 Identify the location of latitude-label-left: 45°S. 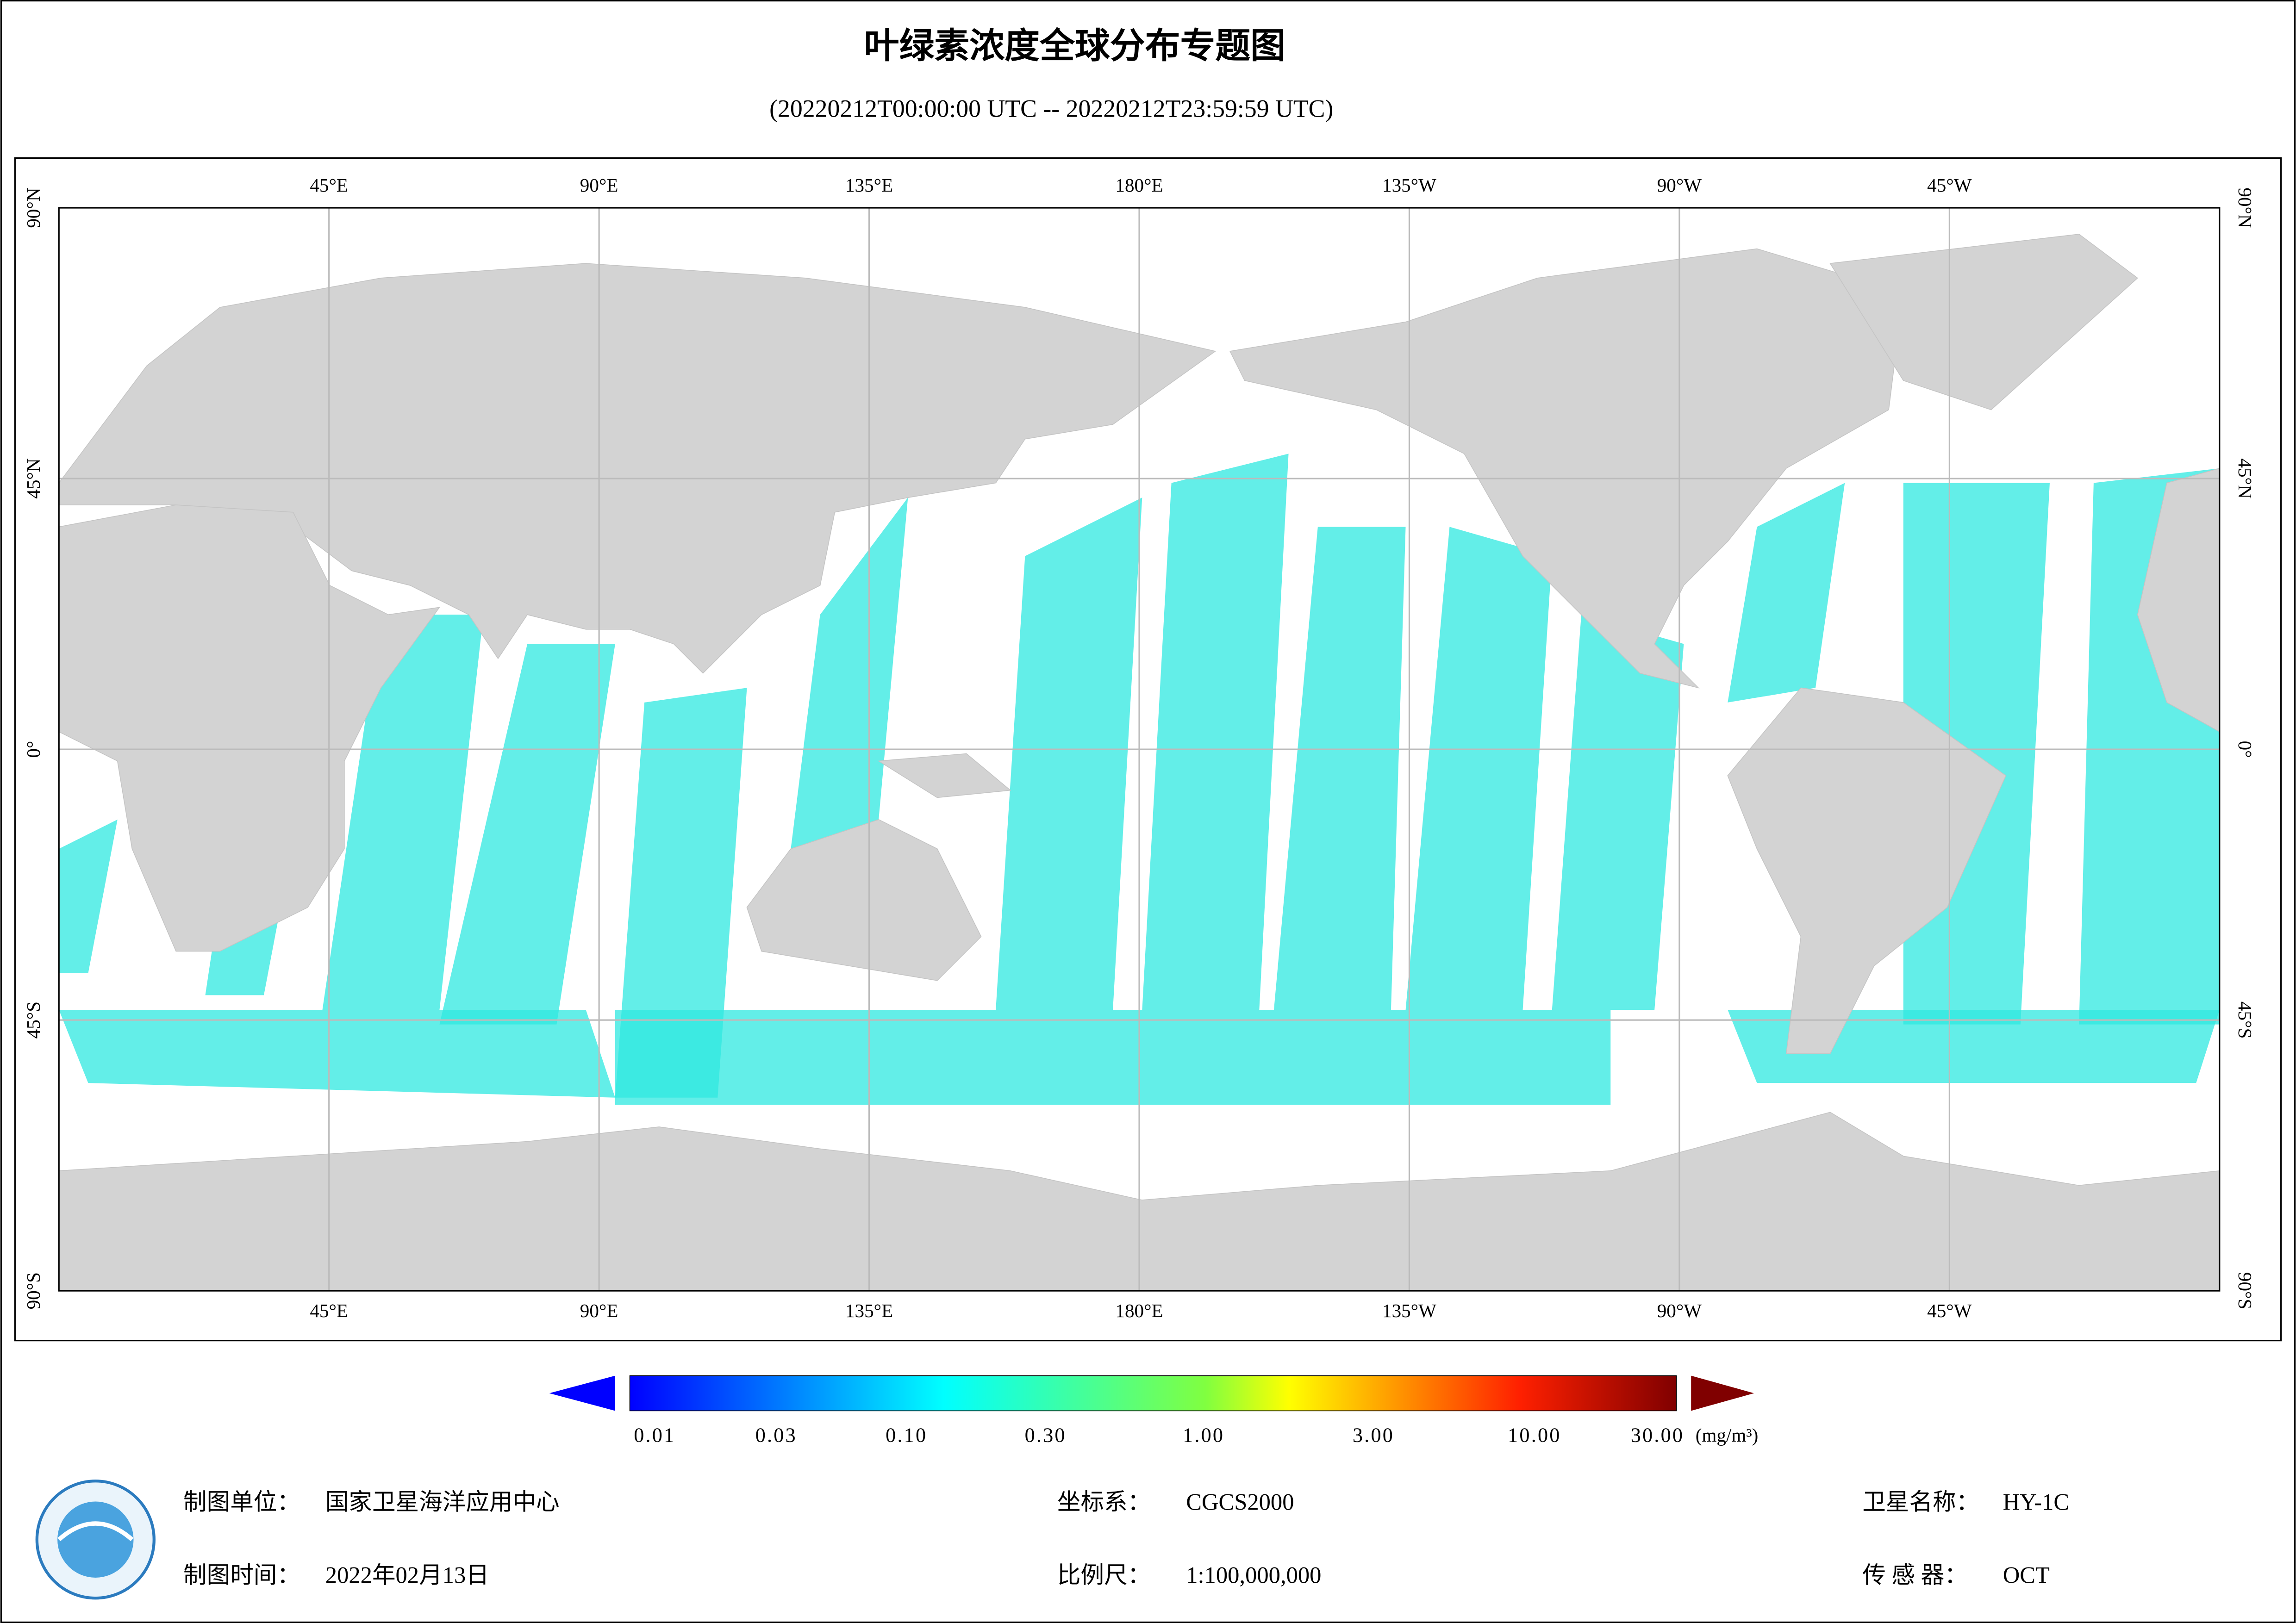
(33, 1020).